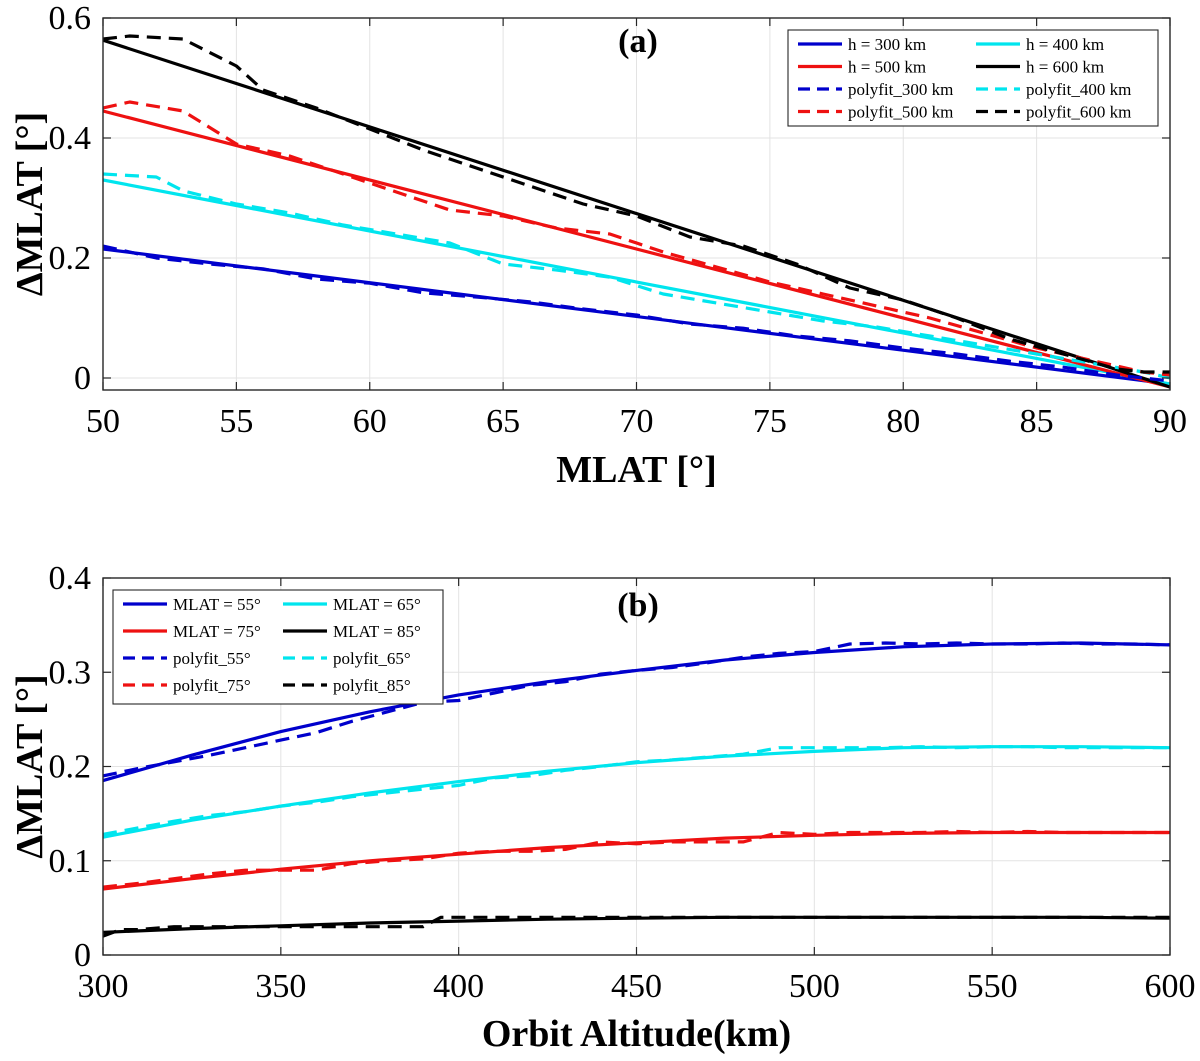 This screenshot has height=1061, width=1200. Describe the element at coordinates (887, 44) in the screenshot. I see `panel-a-legend-label: h = 300 km` at that location.